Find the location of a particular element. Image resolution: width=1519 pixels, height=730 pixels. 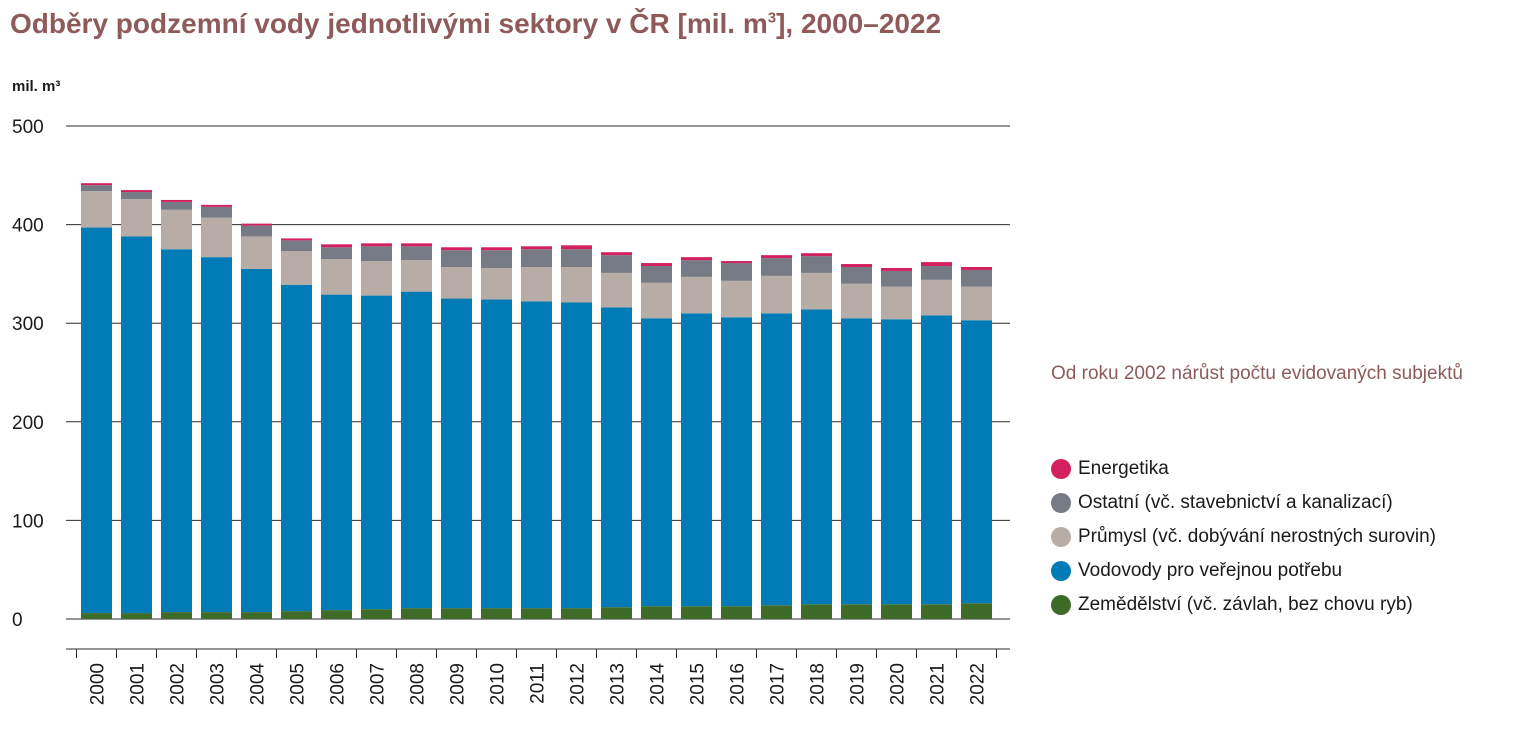

bar-segment-2008-s1 is located at coordinates (416, 450).